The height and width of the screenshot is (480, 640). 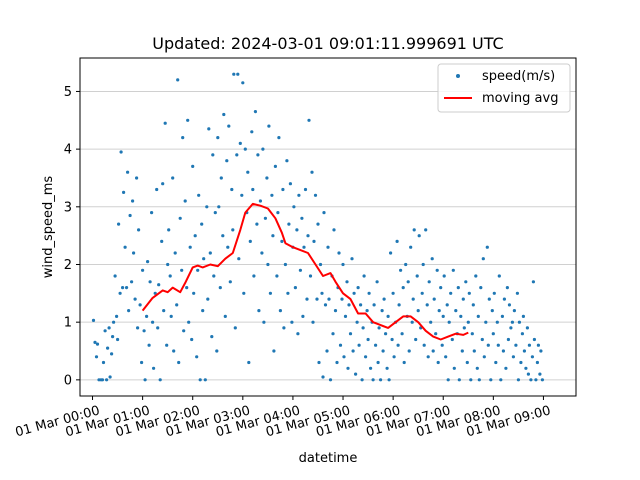 What do you see at coordinates (328, 458) in the screenshot?
I see `x-axis-label: datetime` at bounding box center [328, 458].